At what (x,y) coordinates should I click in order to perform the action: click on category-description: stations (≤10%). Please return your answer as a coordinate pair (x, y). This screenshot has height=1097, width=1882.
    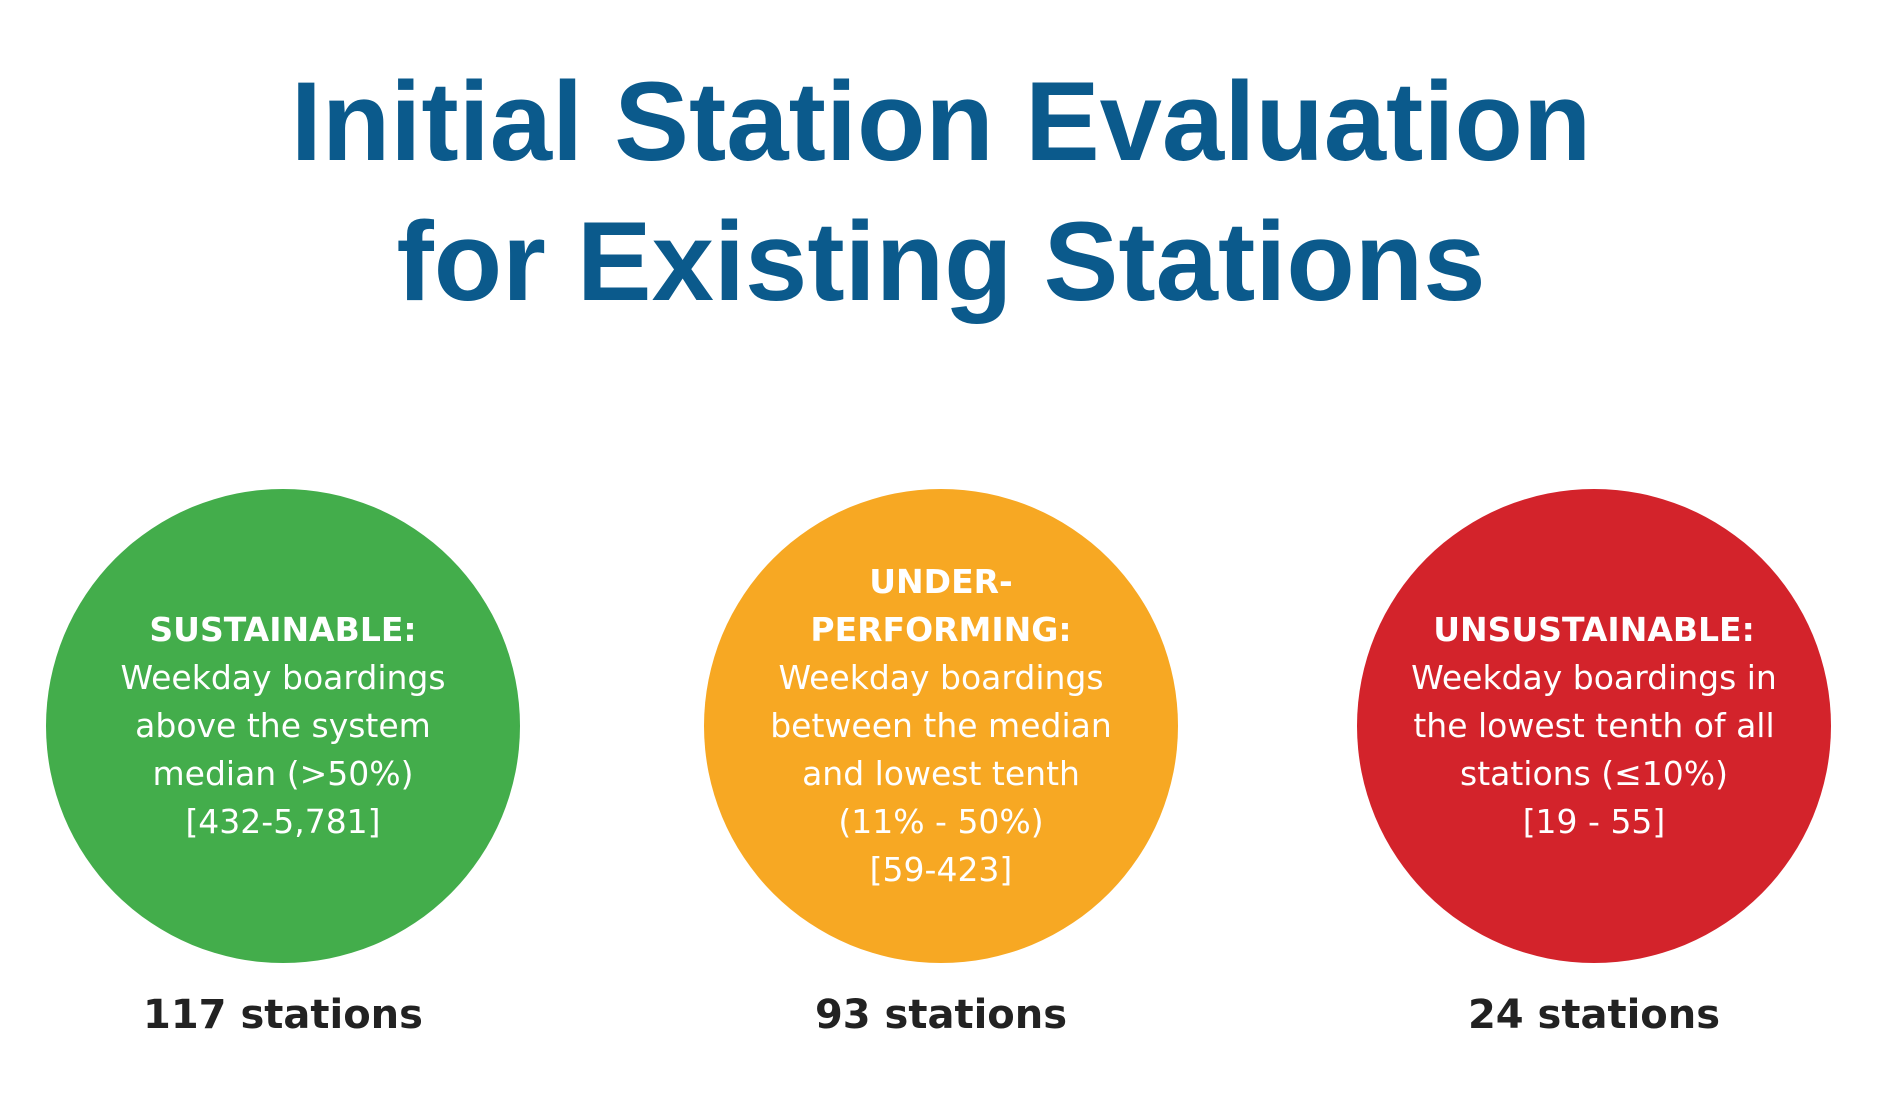
    Looking at the image, I should click on (1594, 773).